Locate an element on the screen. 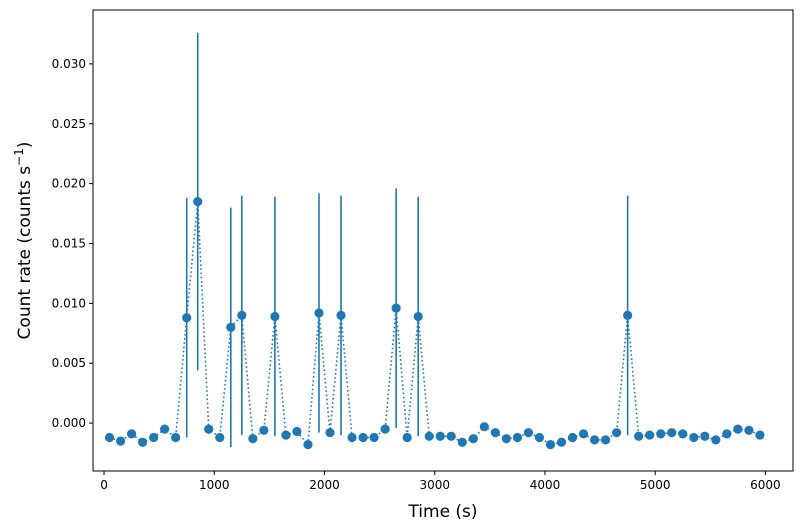 This screenshot has height=531, width=800. x-axis: 0 1000 2000 3000 4000 5000 6000 is located at coordinates (440, 481).